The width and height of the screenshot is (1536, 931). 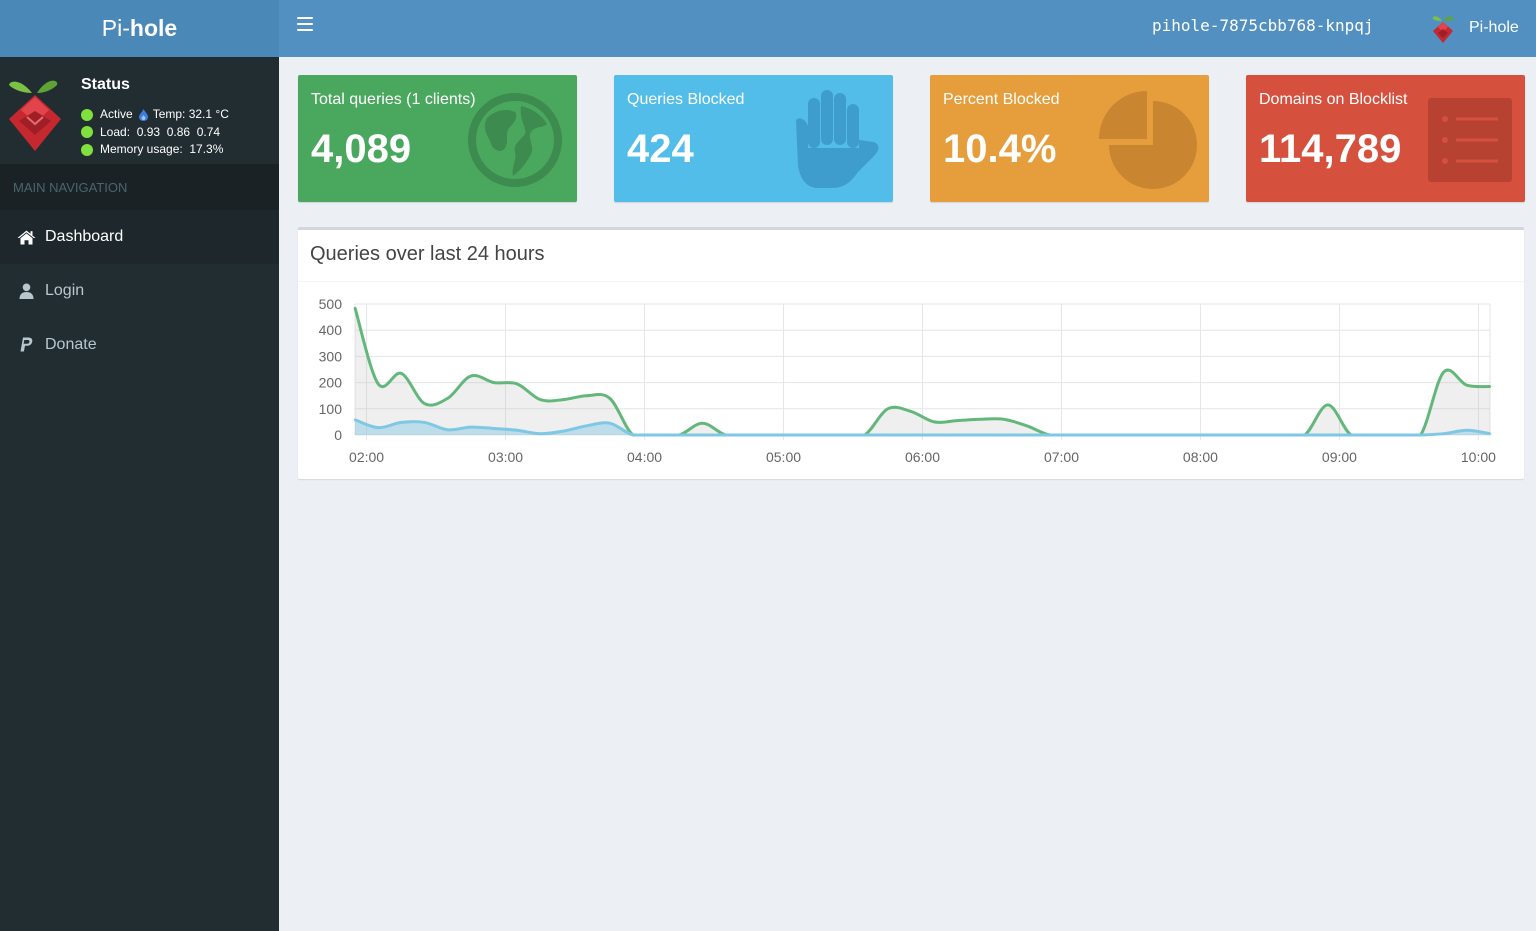 What do you see at coordinates (26, 345) in the screenshot?
I see `paypal-icon` at bounding box center [26, 345].